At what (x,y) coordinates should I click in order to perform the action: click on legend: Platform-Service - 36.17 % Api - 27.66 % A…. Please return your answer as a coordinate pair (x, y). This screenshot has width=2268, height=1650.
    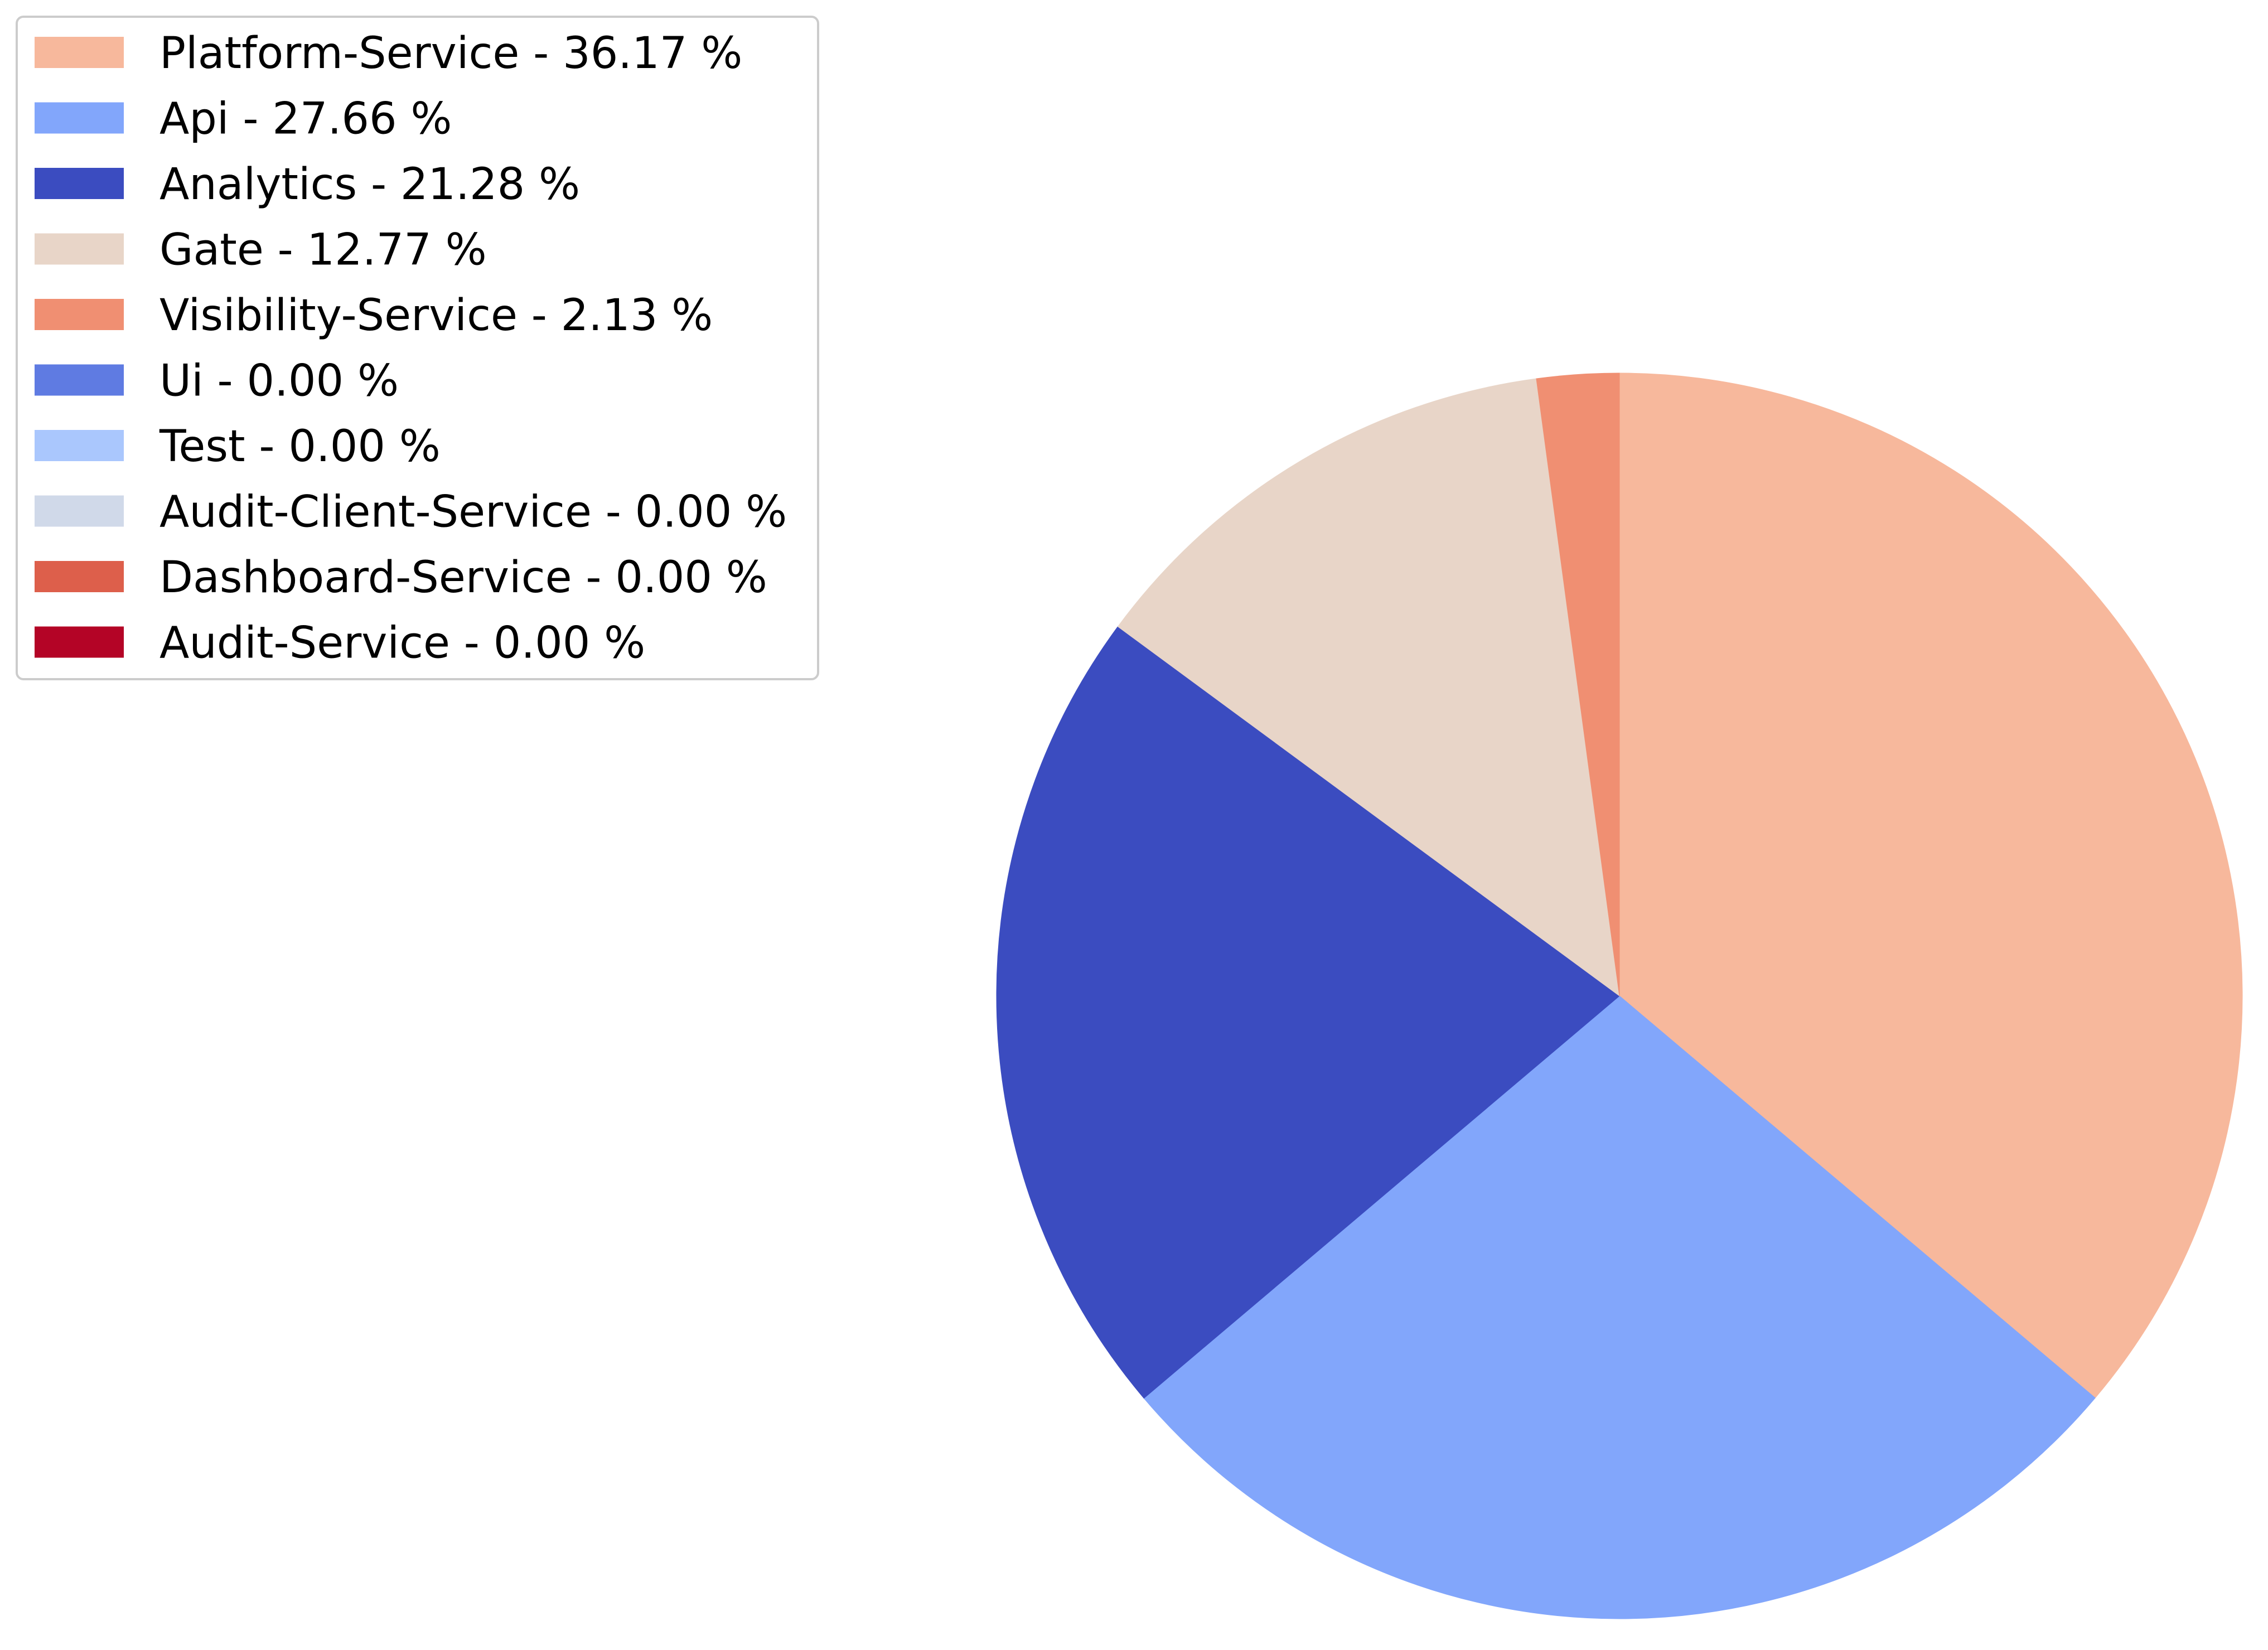
    Looking at the image, I should click on (417, 348).